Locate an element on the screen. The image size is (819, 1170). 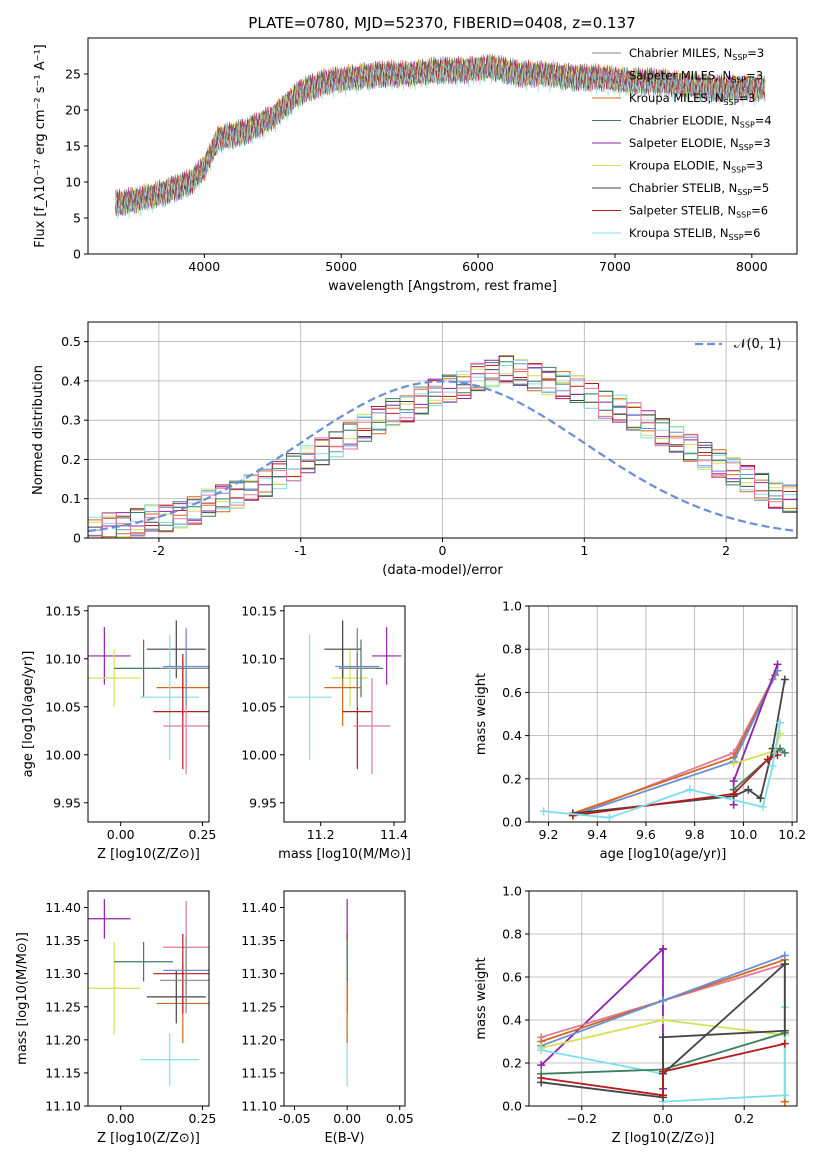
legend-label: Salpeter MILES, NSSP=3 is located at coordinates (696, 77).